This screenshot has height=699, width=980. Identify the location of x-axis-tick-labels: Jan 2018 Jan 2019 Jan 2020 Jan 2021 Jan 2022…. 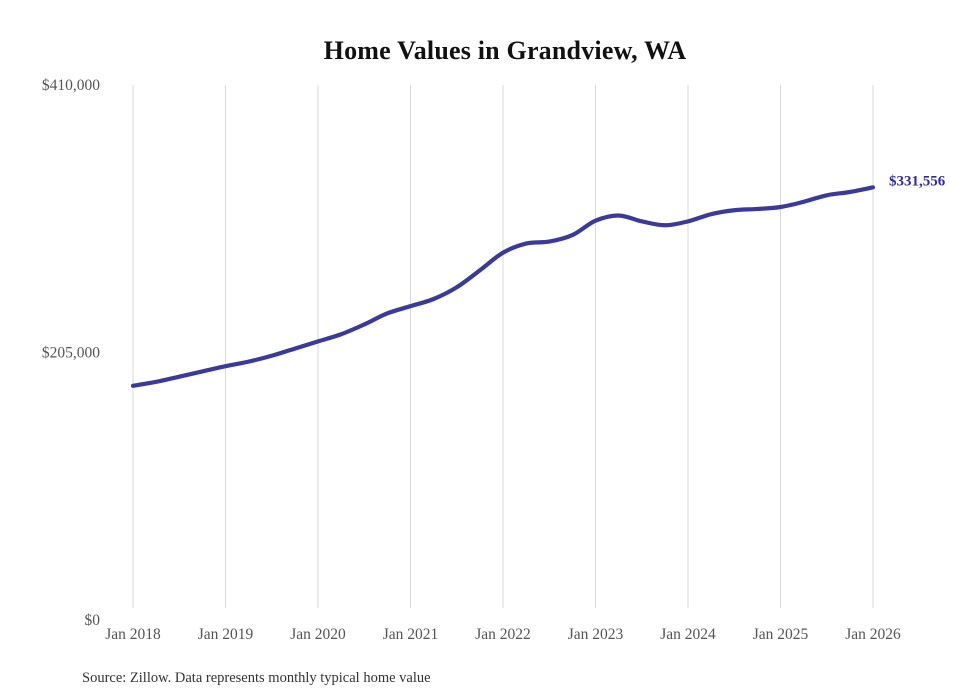
(503, 634).